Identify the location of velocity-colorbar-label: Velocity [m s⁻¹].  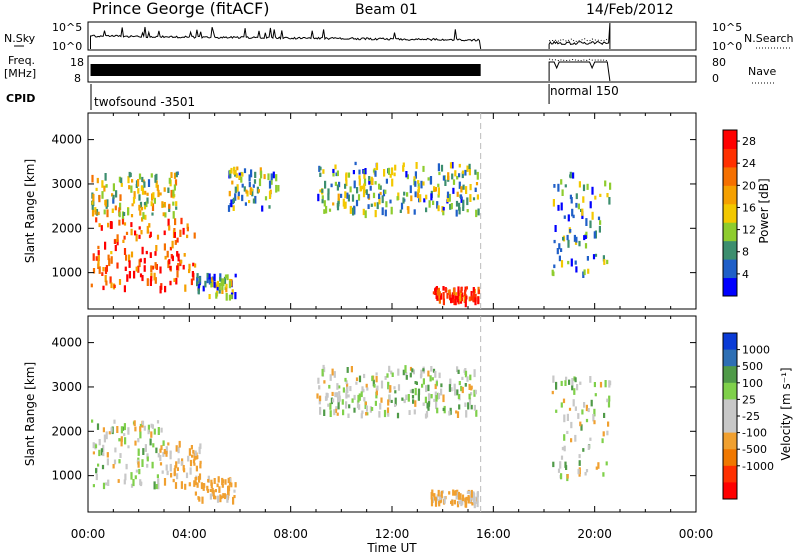
(786, 413).